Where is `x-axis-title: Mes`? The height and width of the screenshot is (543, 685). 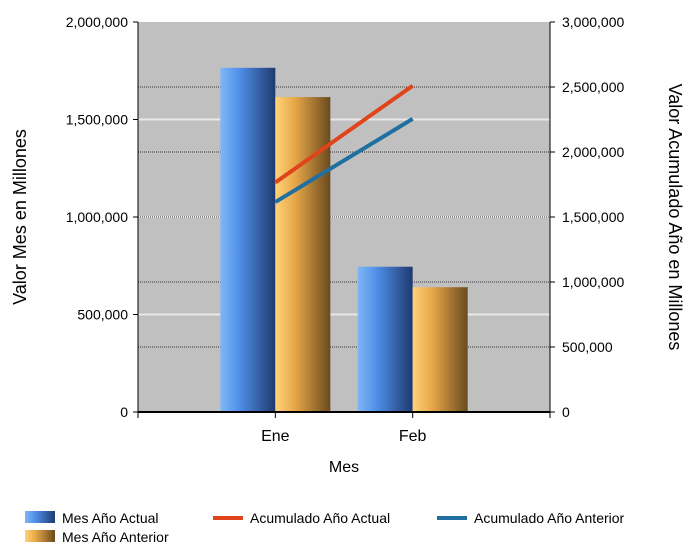 x-axis-title: Mes is located at coordinates (344, 467).